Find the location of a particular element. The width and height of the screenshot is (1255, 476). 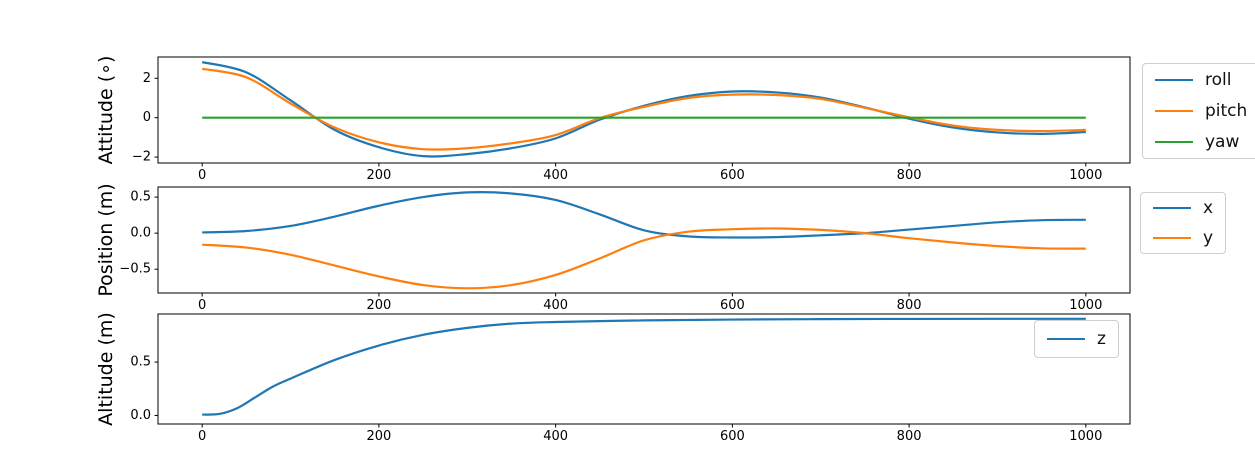

y-line-sample is located at coordinates (1172, 238).